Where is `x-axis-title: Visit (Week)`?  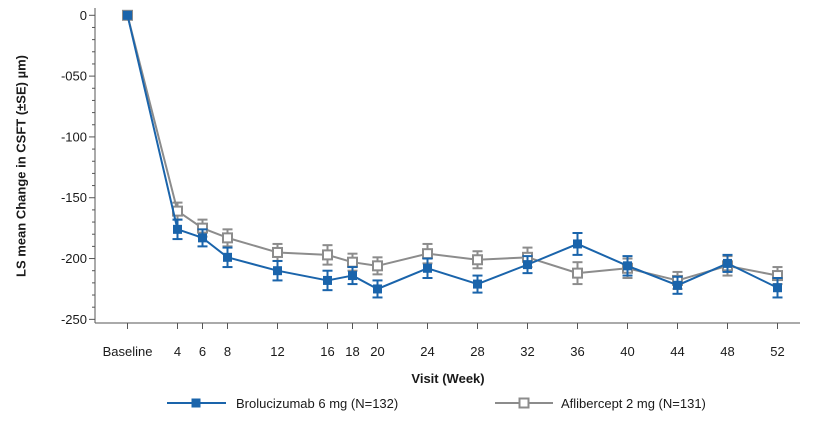
x-axis-title: Visit (Week) is located at coordinates (447, 378).